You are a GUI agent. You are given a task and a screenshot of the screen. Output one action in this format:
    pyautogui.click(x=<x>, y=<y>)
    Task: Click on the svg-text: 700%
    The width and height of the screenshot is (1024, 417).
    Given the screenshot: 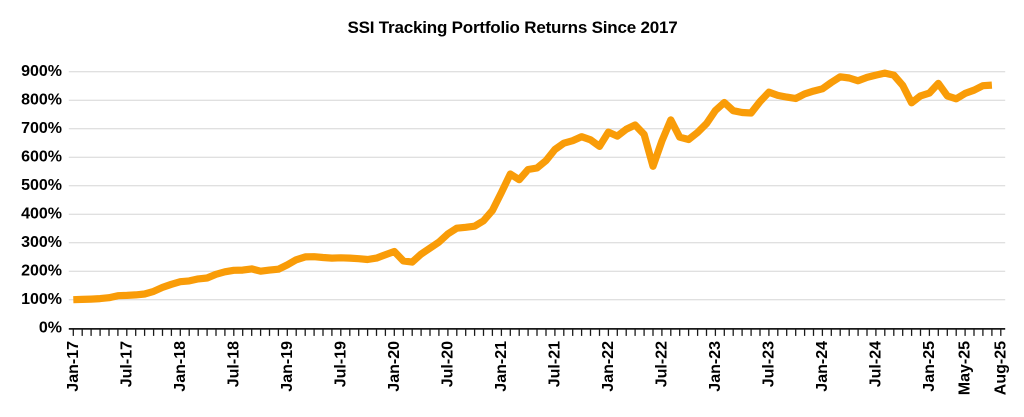 What is the action you would take?
    pyautogui.click(x=41, y=128)
    